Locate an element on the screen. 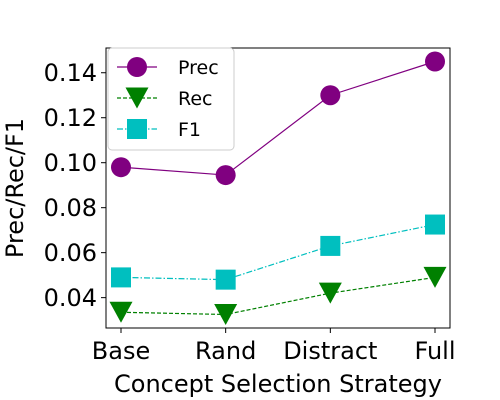 This screenshot has width=500, height=400. legend-item-f1: F1 is located at coordinates (159, 130).